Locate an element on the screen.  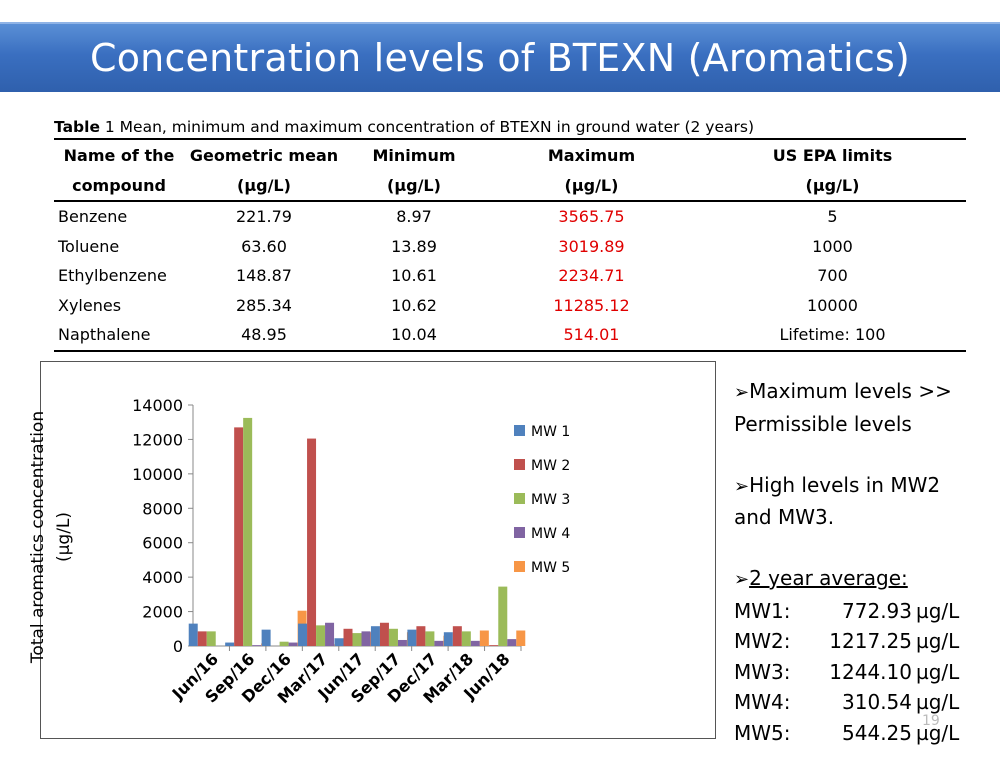
table-row: Napthalene 48.95 10.04 514.01 Lifetime: 100 is located at coordinates (510, 336).